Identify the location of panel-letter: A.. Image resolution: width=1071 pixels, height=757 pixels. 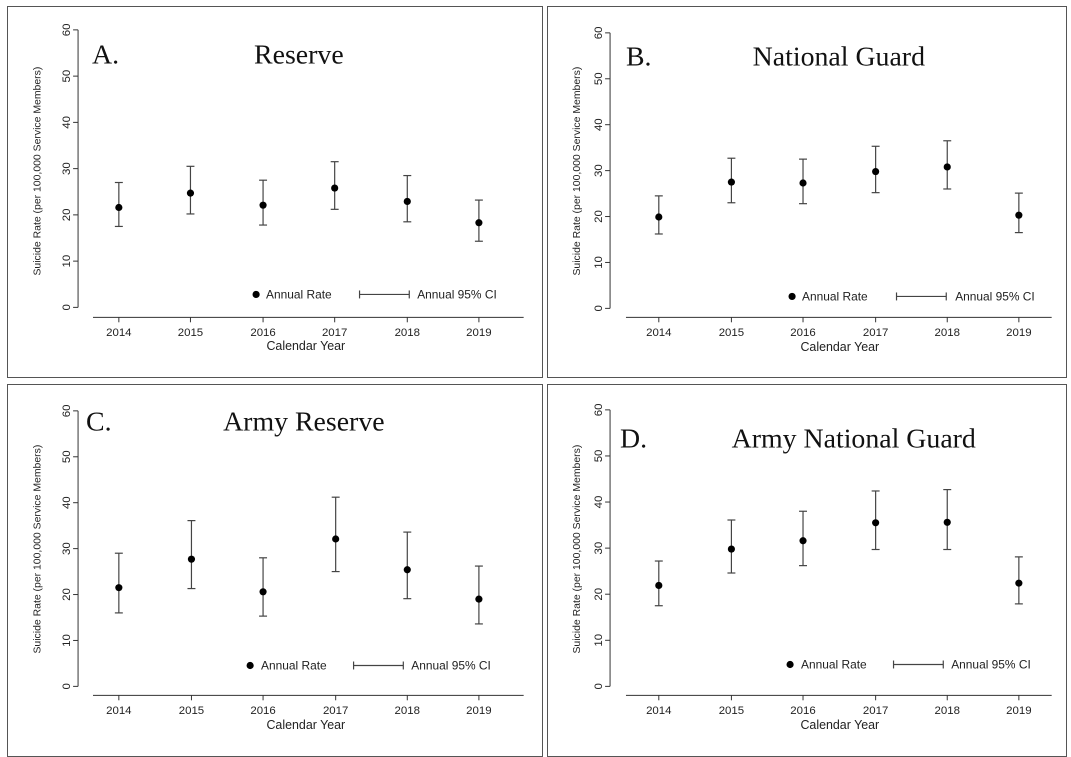
(105, 55).